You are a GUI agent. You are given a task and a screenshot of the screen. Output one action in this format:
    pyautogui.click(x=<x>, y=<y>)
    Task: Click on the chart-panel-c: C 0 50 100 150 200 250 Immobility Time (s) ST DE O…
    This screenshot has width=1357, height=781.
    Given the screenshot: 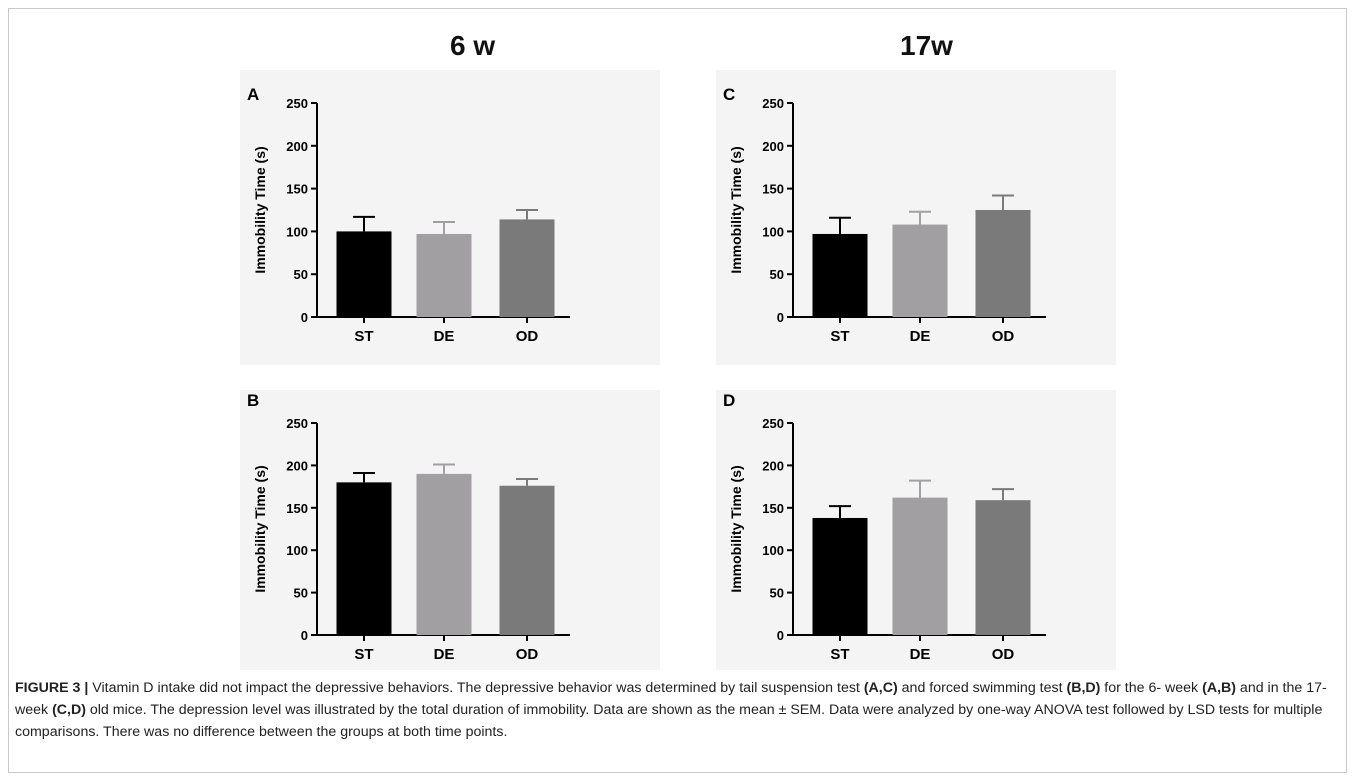 What is the action you would take?
    pyautogui.click(x=884, y=215)
    